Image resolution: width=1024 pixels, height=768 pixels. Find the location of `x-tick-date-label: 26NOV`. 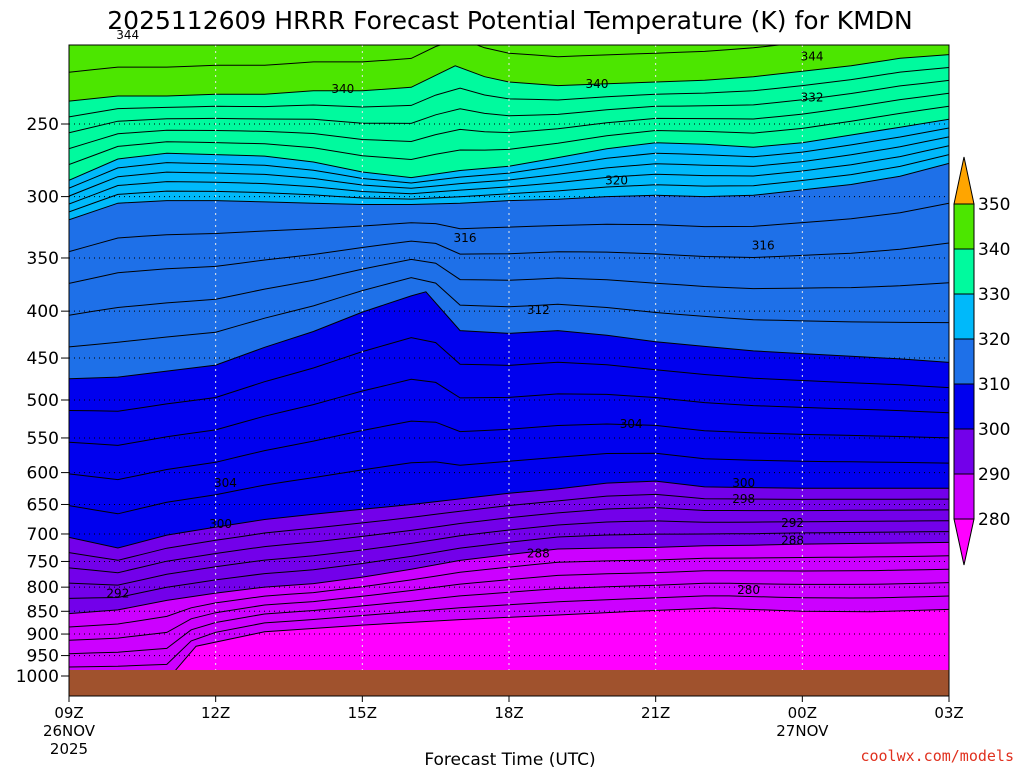

x-tick-date-label: 26NOV is located at coordinates (69, 731).